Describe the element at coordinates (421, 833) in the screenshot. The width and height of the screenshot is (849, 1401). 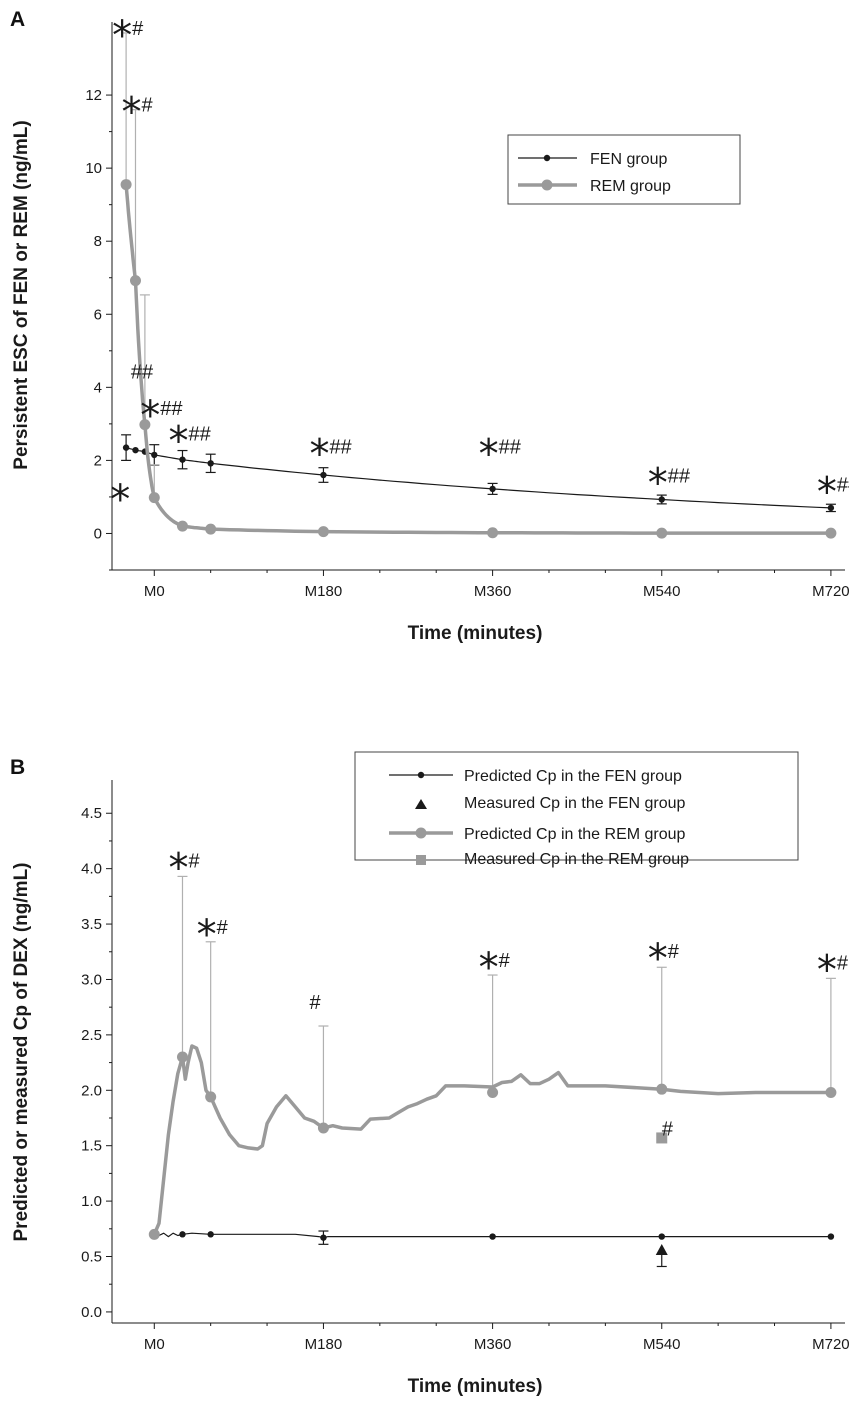
I see `legend-marker-rem-predicted` at that location.